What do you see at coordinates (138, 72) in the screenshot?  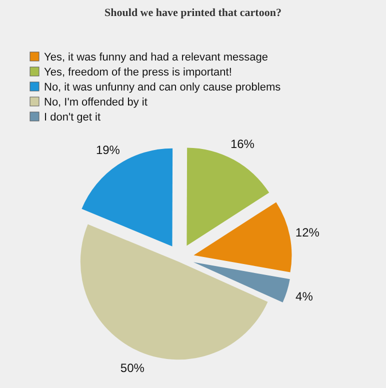 I see `legend-label: Yes, freedom of the press is important!` at bounding box center [138, 72].